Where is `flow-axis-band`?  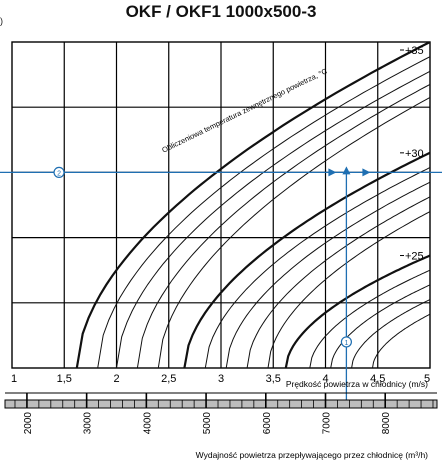 flow-axis-band is located at coordinates (221, 404).